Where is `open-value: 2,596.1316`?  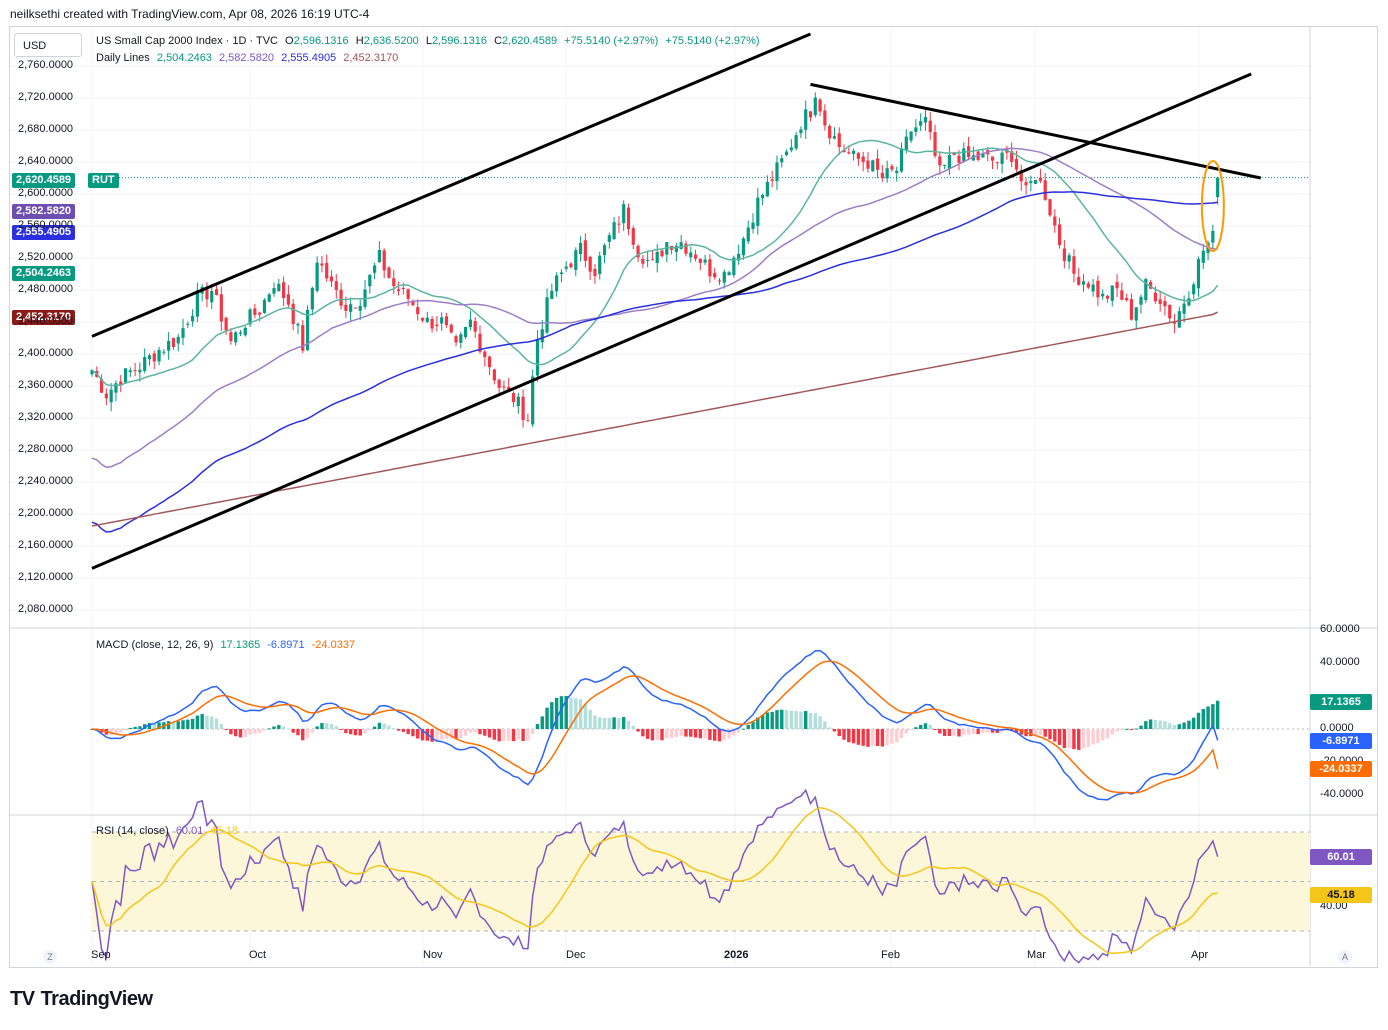 open-value: 2,596.1316 is located at coordinates (321, 41).